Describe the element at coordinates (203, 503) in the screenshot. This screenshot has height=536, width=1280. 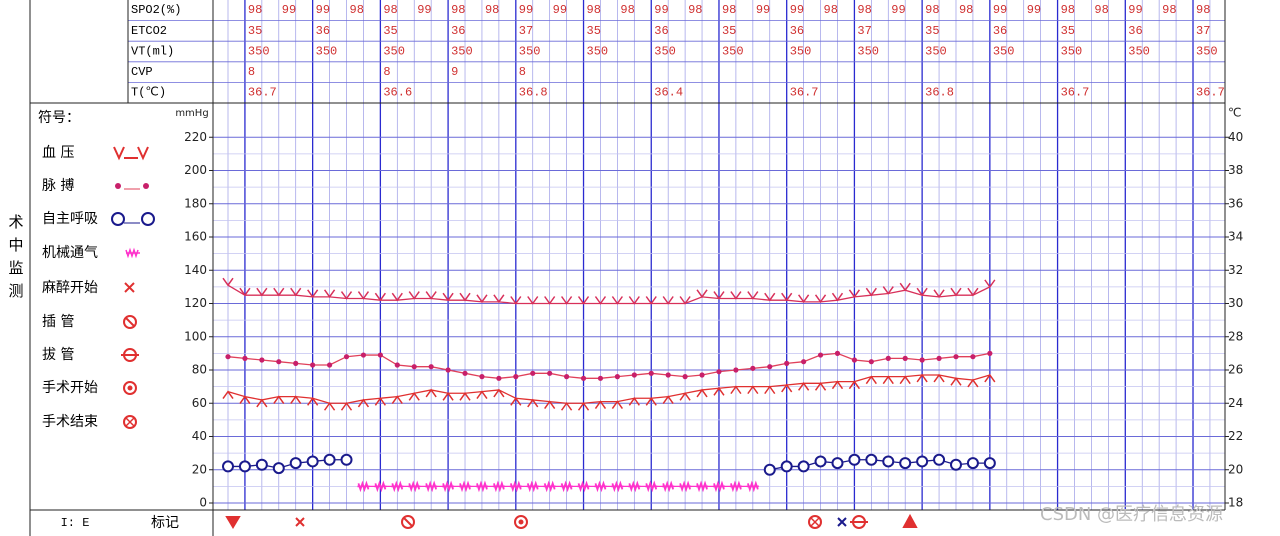
I see `y-tick-label: 0` at that location.